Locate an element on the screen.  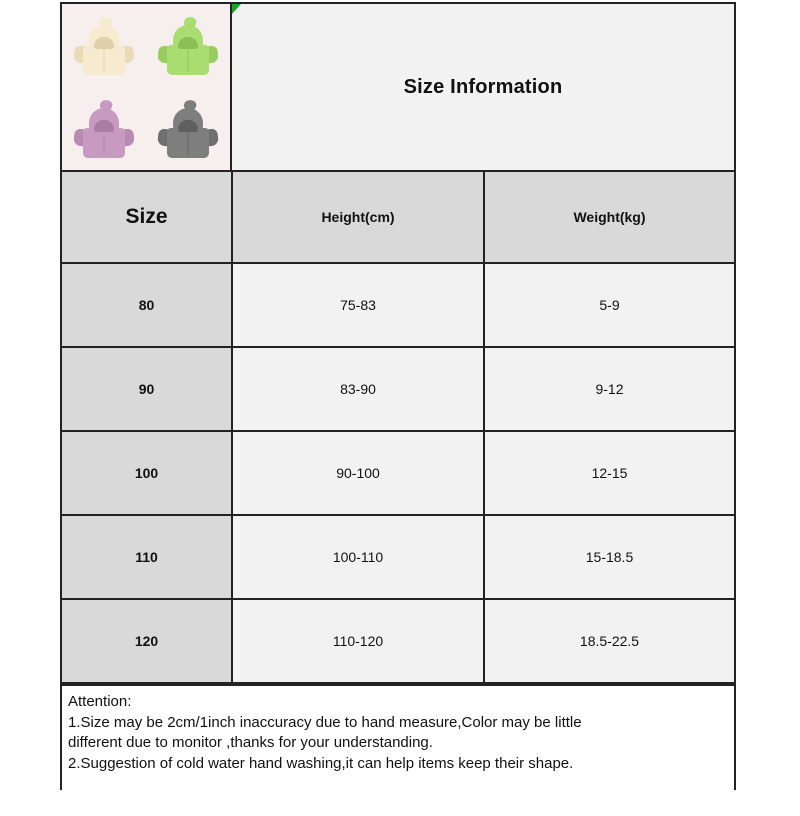
table-row: 120 110-120 18.5-22.5 is located at coordinates (398, 641).